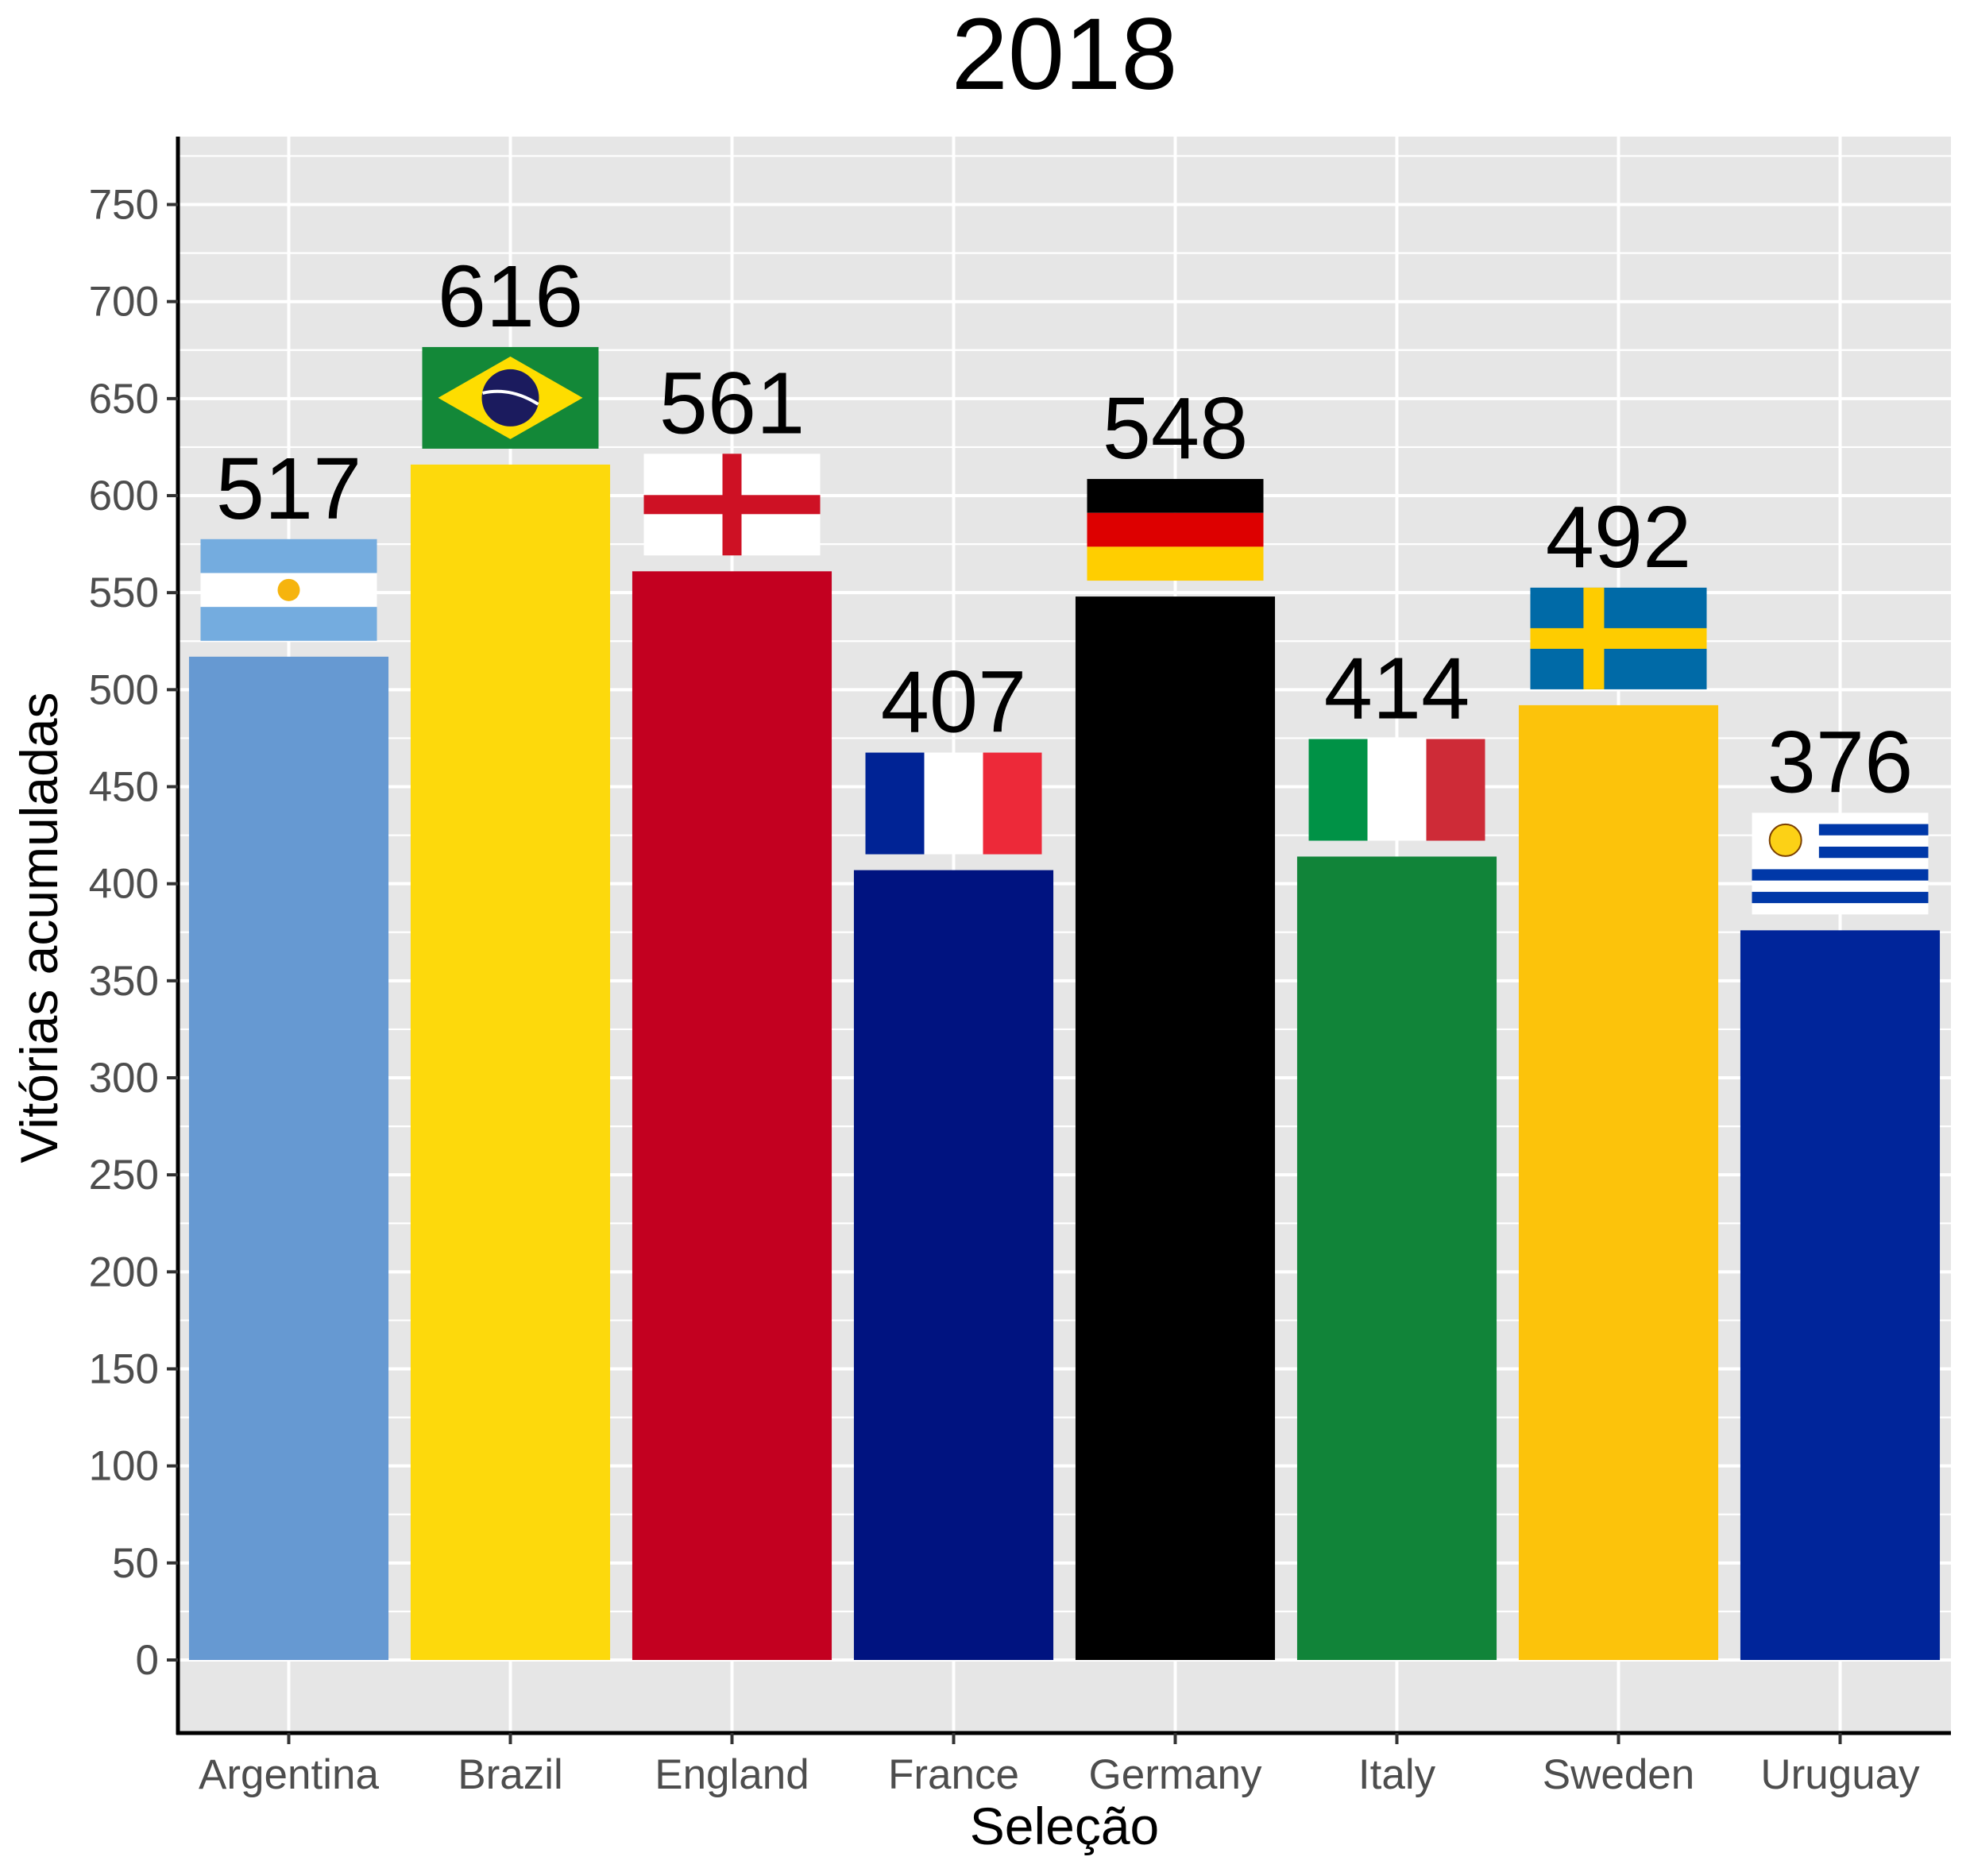 Image resolution: width=1970 pixels, height=1876 pixels. I want to click on x-tick-label-uruguay: Uruguay, so click(1840, 1775).